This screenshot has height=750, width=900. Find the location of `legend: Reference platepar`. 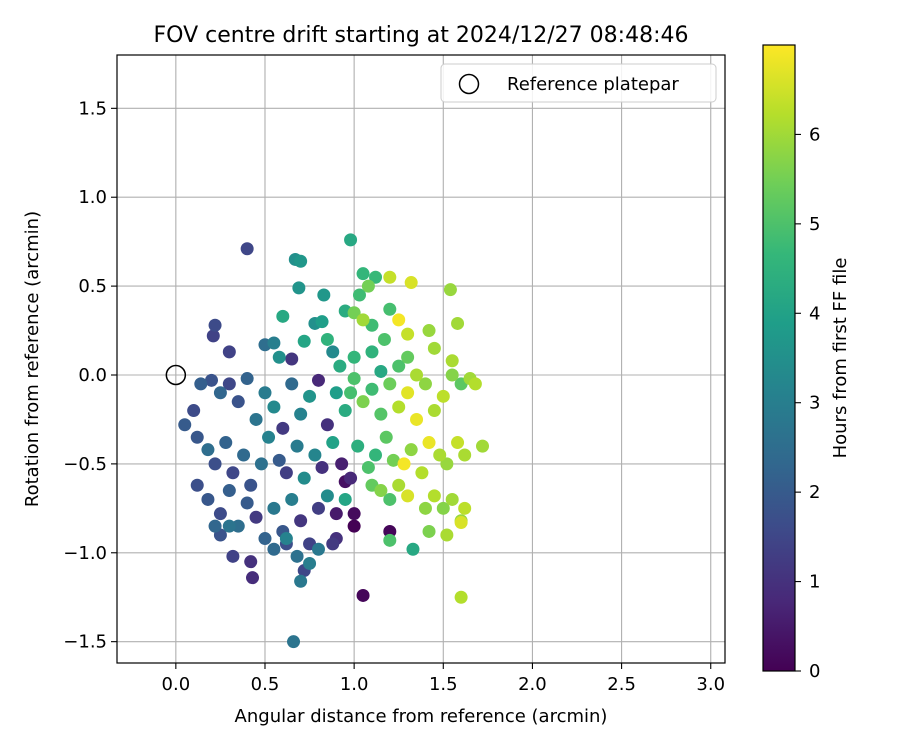

legend: Reference platepar is located at coordinates (578, 83).